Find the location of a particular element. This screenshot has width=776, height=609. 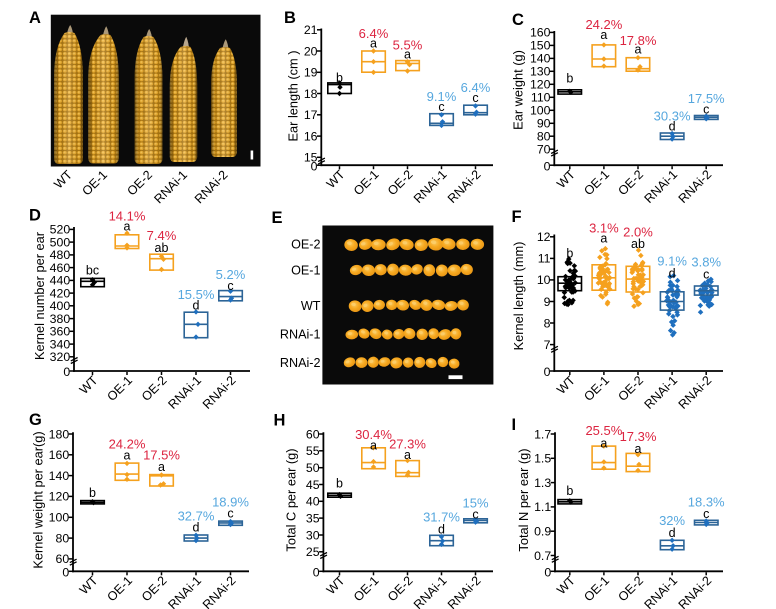

svg-text: 340 is located at coordinates (60, 344).